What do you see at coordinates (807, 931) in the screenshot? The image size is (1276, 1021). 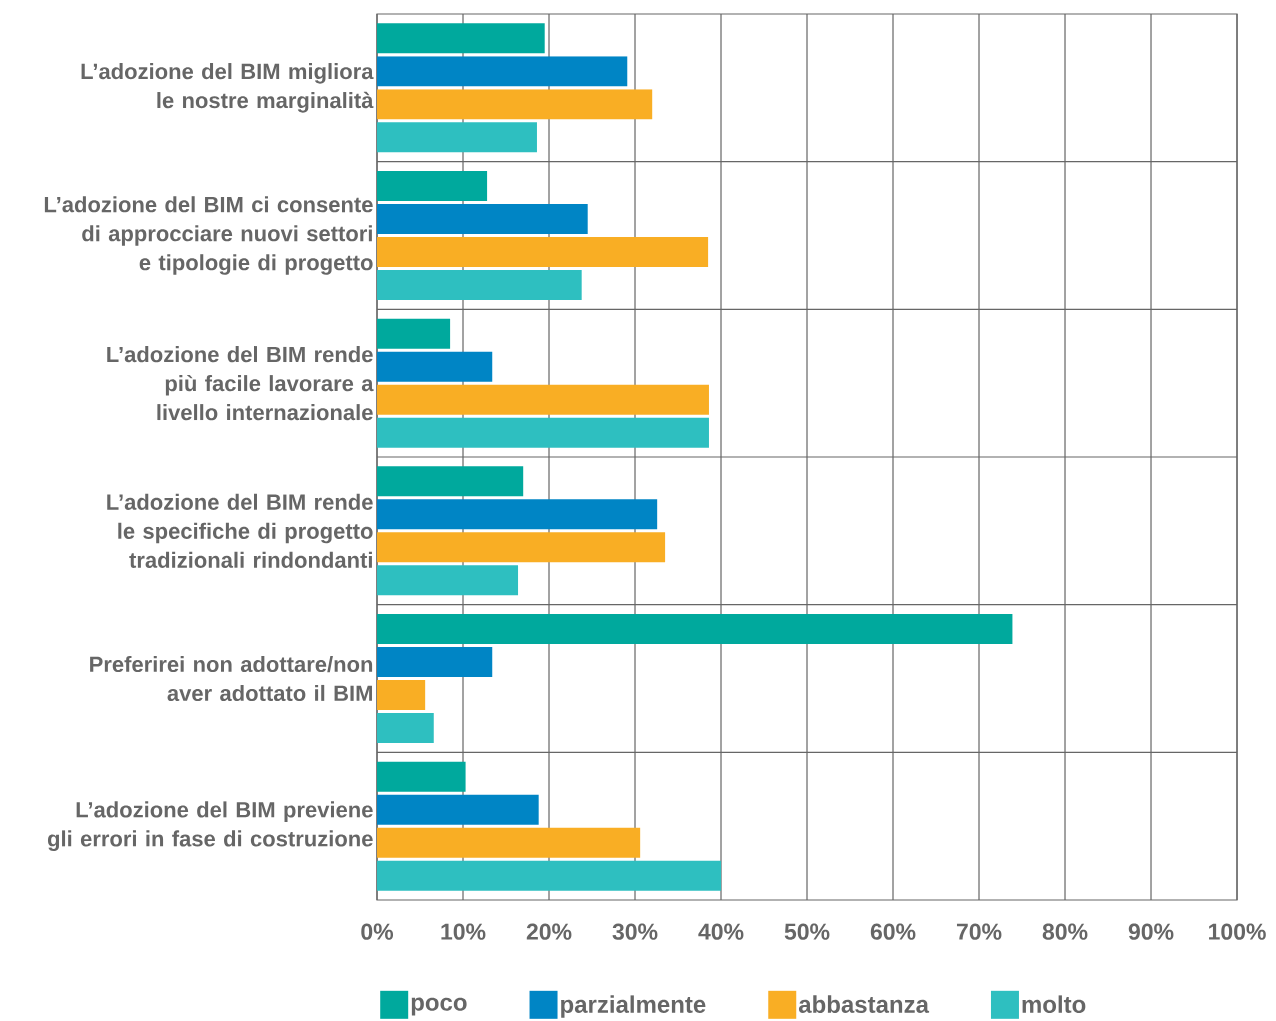 I see `x-tick-label: 50%` at bounding box center [807, 931].